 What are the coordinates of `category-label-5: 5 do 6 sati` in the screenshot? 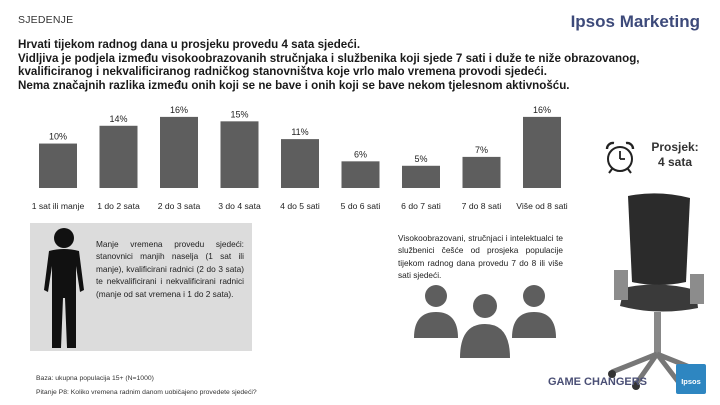 It's located at (361, 206).